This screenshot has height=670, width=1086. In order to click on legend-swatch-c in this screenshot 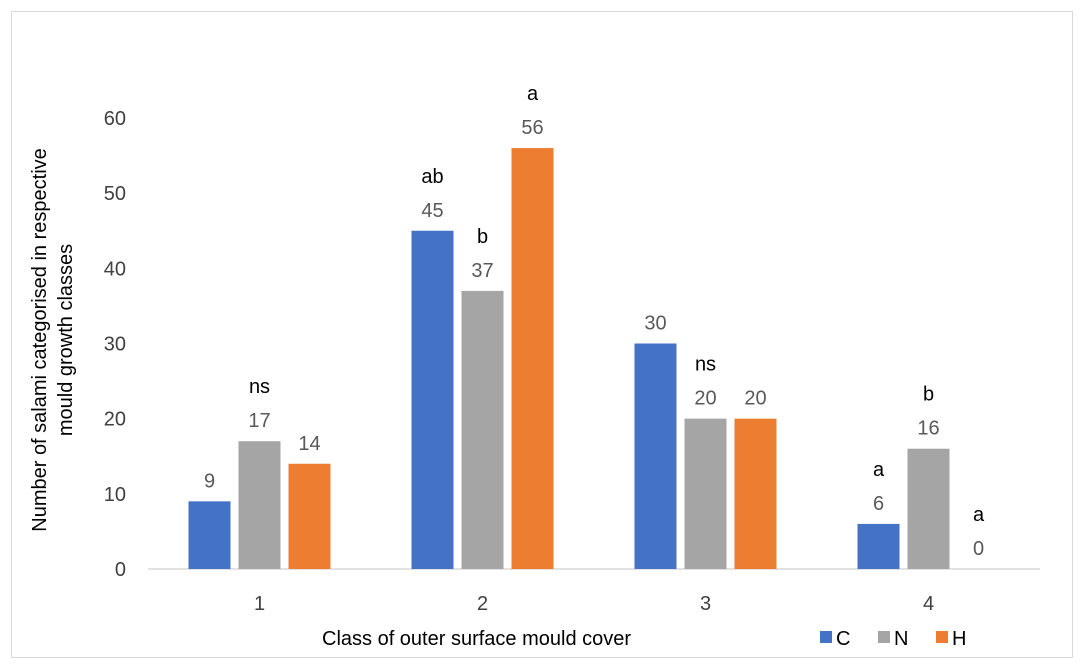, I will do `click(826, 637)`.